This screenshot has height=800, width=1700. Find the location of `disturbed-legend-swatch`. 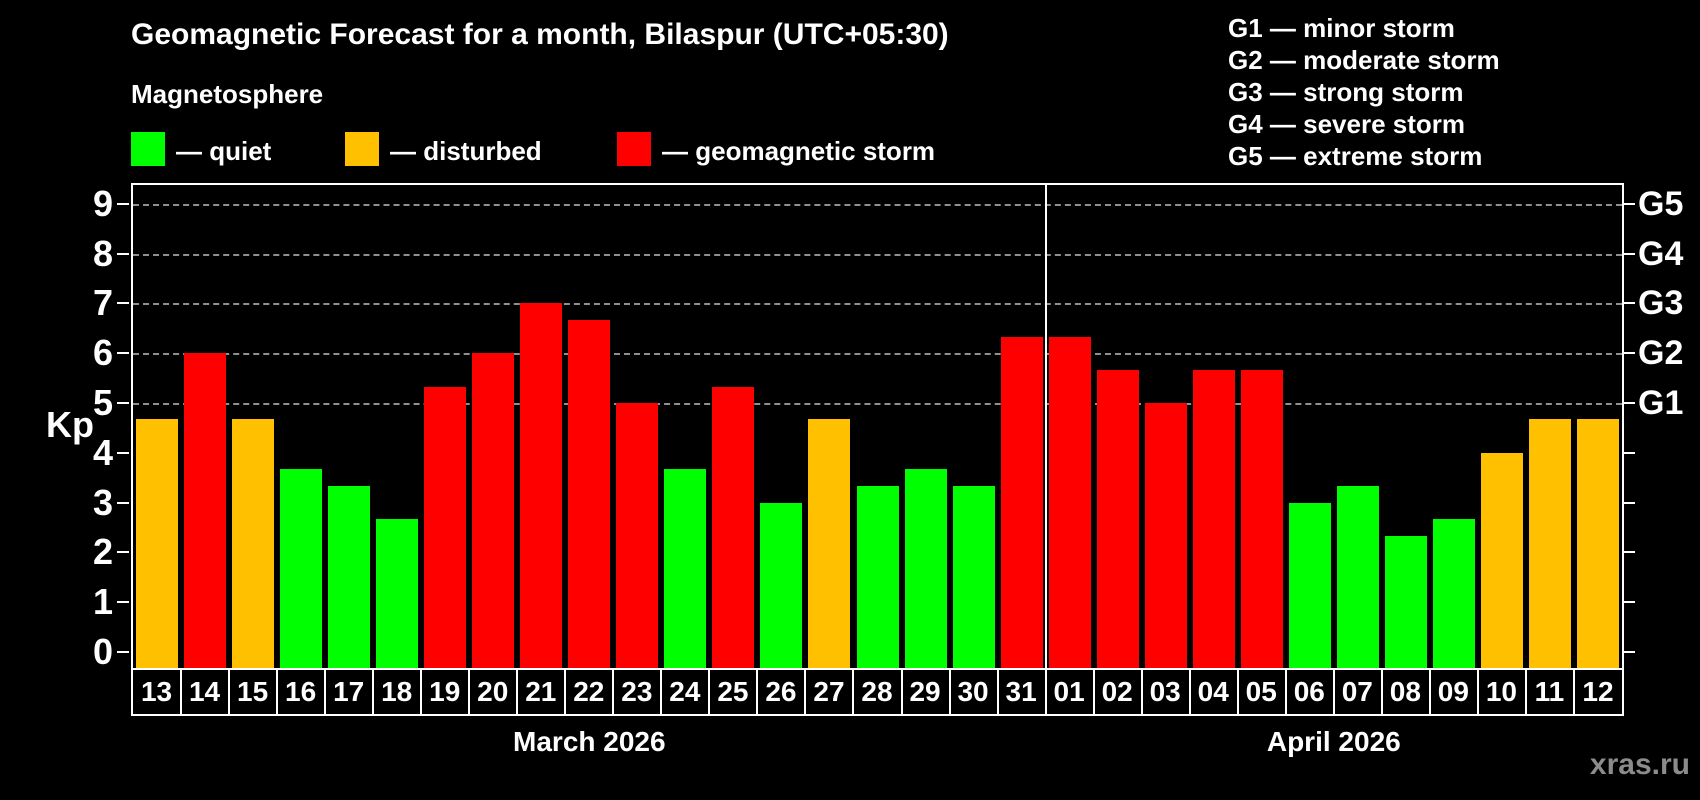

disturbed-legend-swatch is located at coordinates (362, 149).